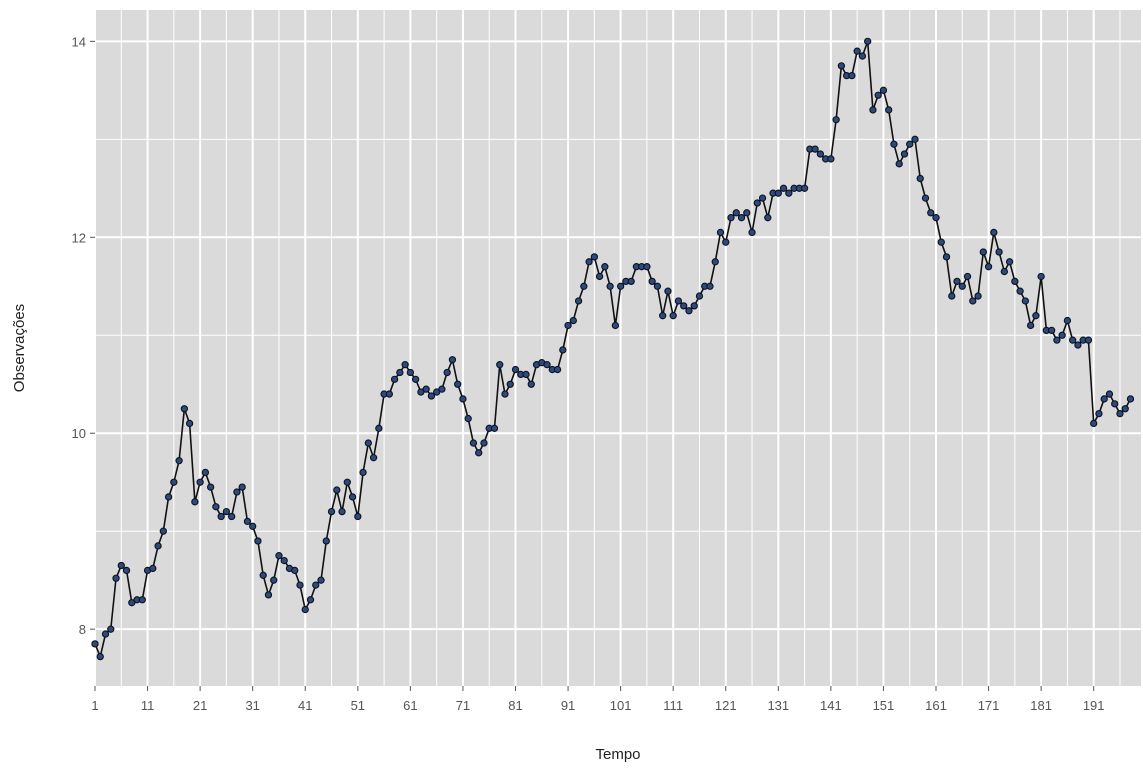 Image resolution: width=1143 pixels, height=774 pixels. What do you see at coordinates (410, 705) in the screenshot?
I see `x-tick-label: 61` at bounding box center [410, 705].